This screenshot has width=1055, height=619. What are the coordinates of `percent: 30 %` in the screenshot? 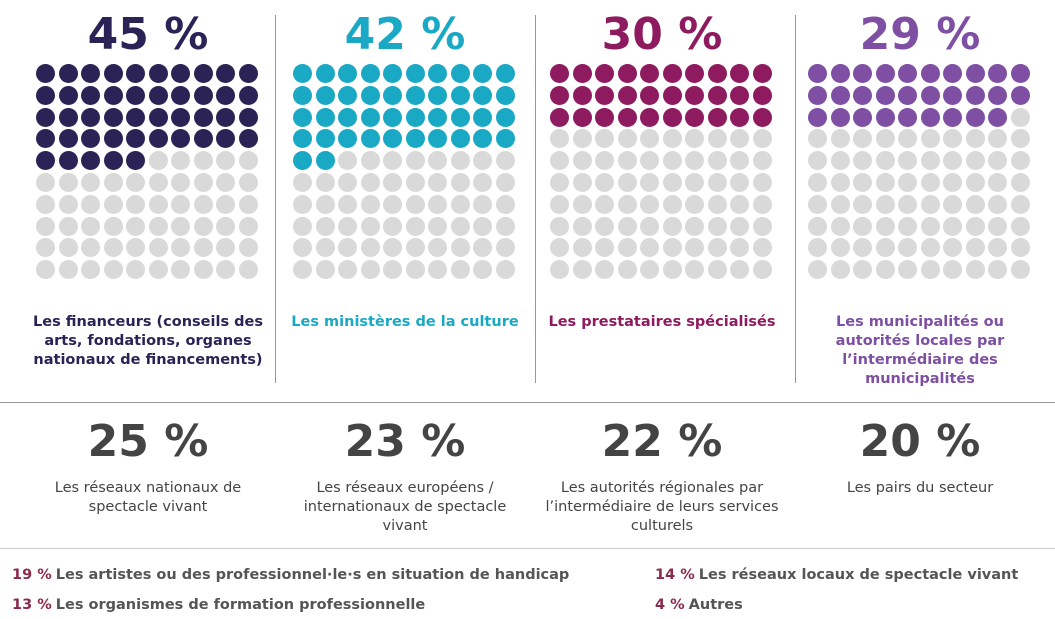 It's located at (662, 34).